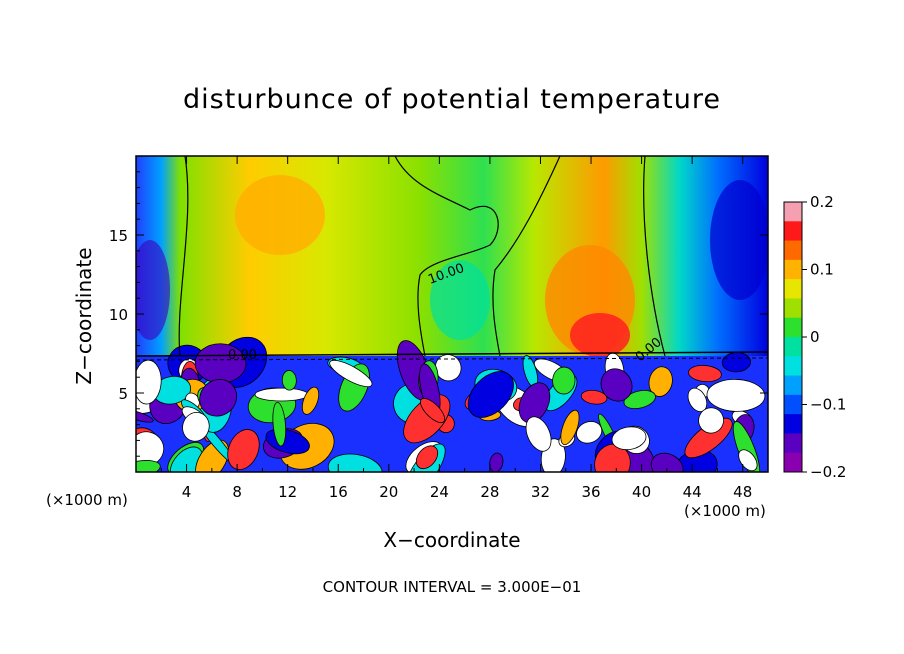  What do you see at coordinates (187, 492) in the screenshot?
I see `x-tick-label: 4` at bounding box center [187, 492].